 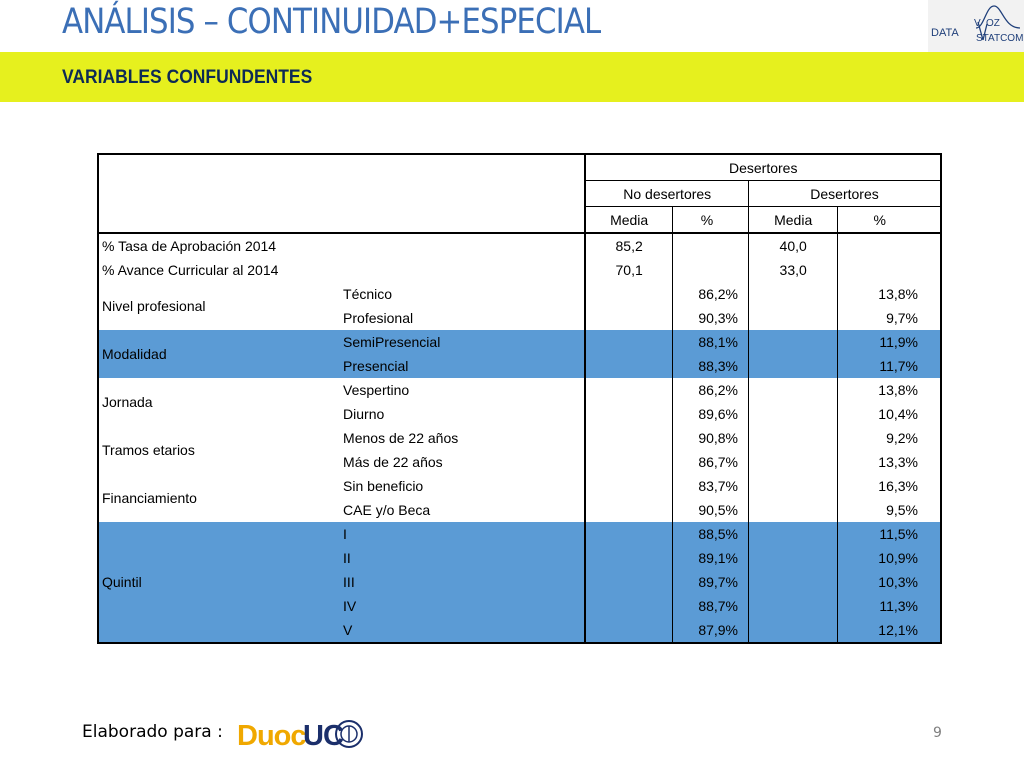 I want to click on pct-desertores: 13,3%, so click(x=889, y=462).